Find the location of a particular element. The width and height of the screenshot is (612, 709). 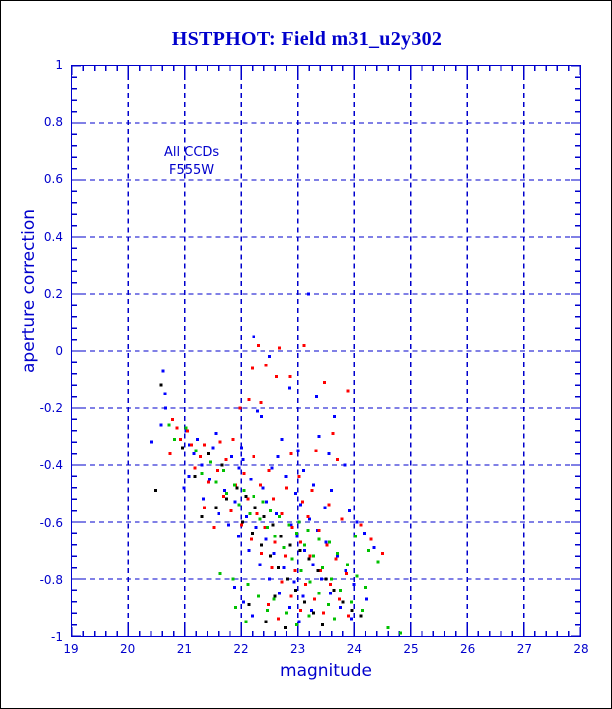

x-tick-label: 23 is located at coordinates (298, 649).